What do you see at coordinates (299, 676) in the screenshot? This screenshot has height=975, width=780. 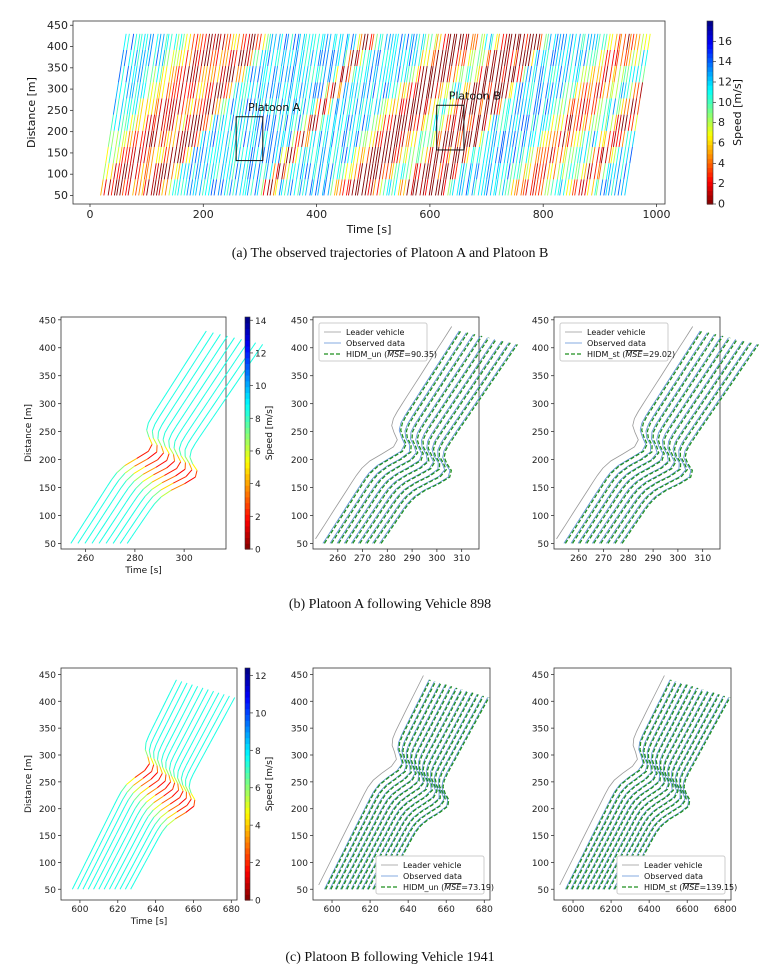 I see `y-tick-label: 450` at bounding box center [299, 676].